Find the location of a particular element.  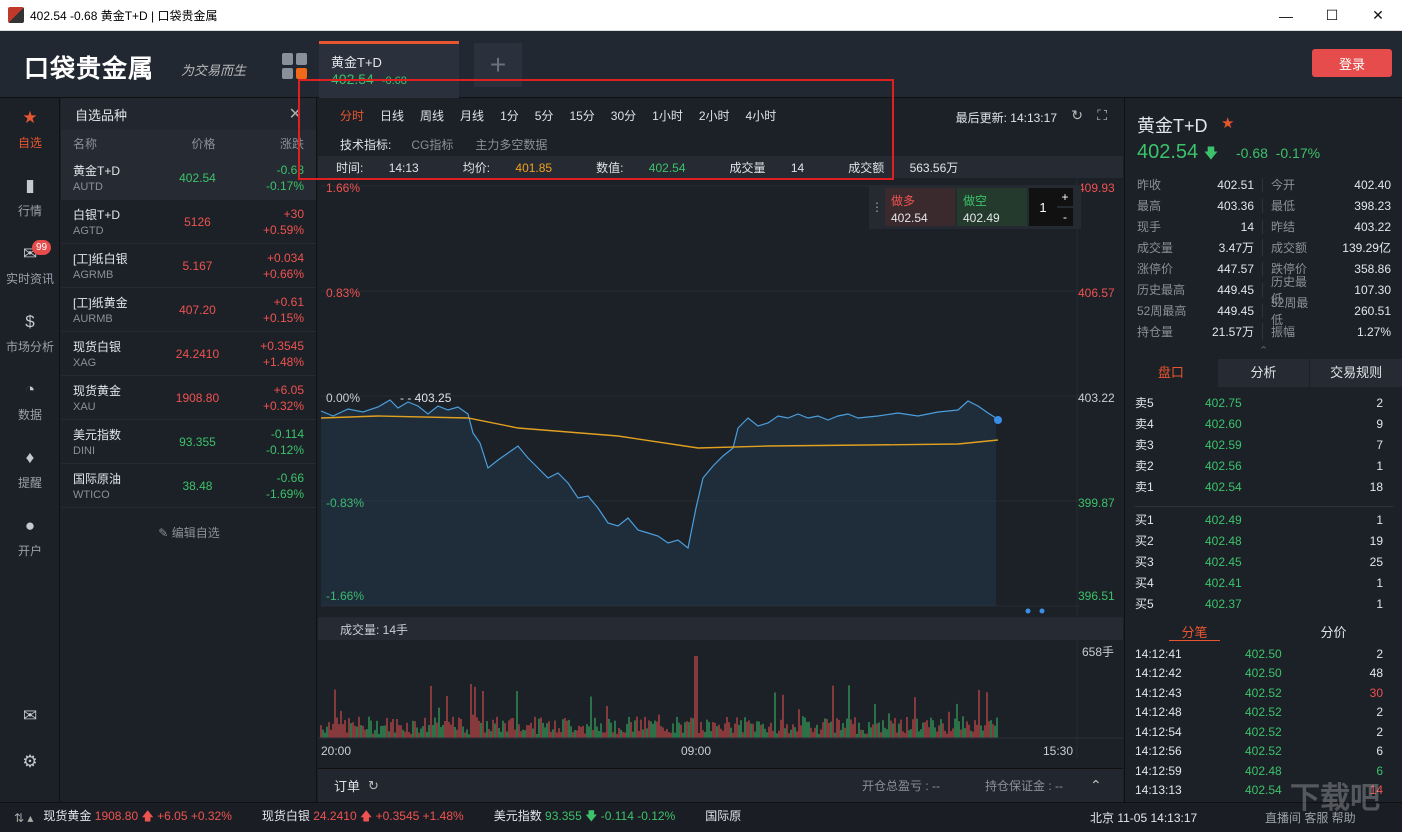

buy-long-button: 做多 402.54 is located at coordinates (920, 207).